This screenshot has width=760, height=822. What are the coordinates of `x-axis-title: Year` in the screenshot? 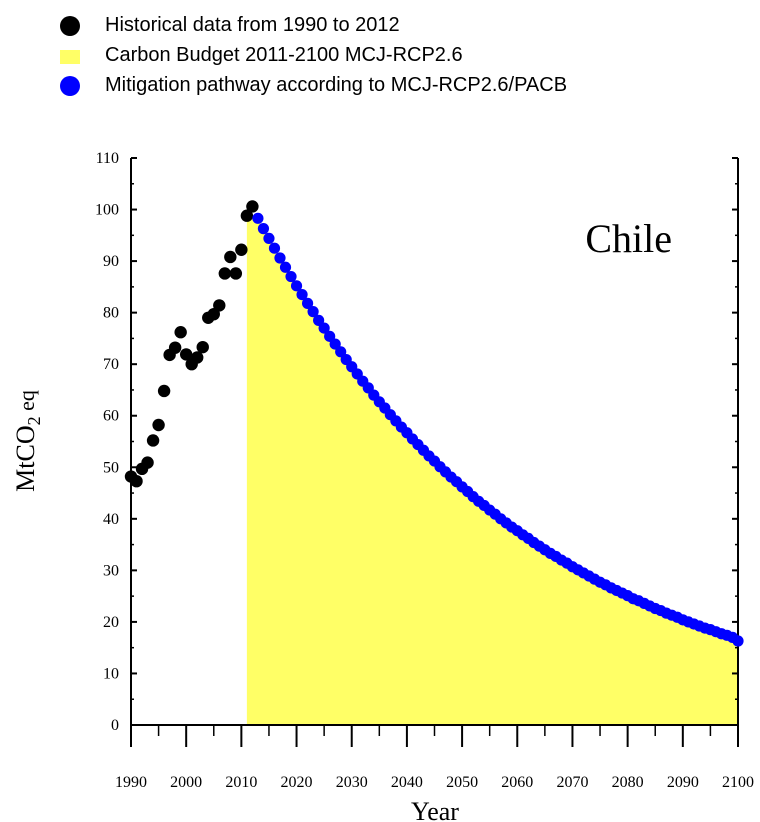 It's located at (435, 809).